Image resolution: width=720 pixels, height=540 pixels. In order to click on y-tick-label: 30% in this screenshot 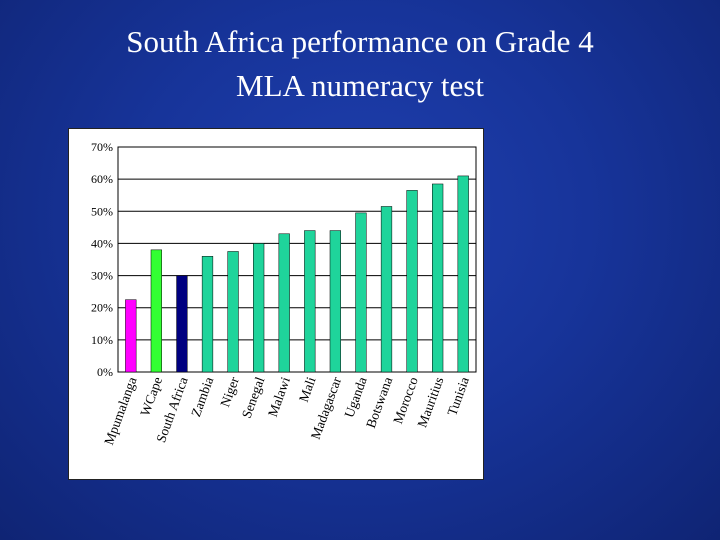, I will do `click(102, 276)`.